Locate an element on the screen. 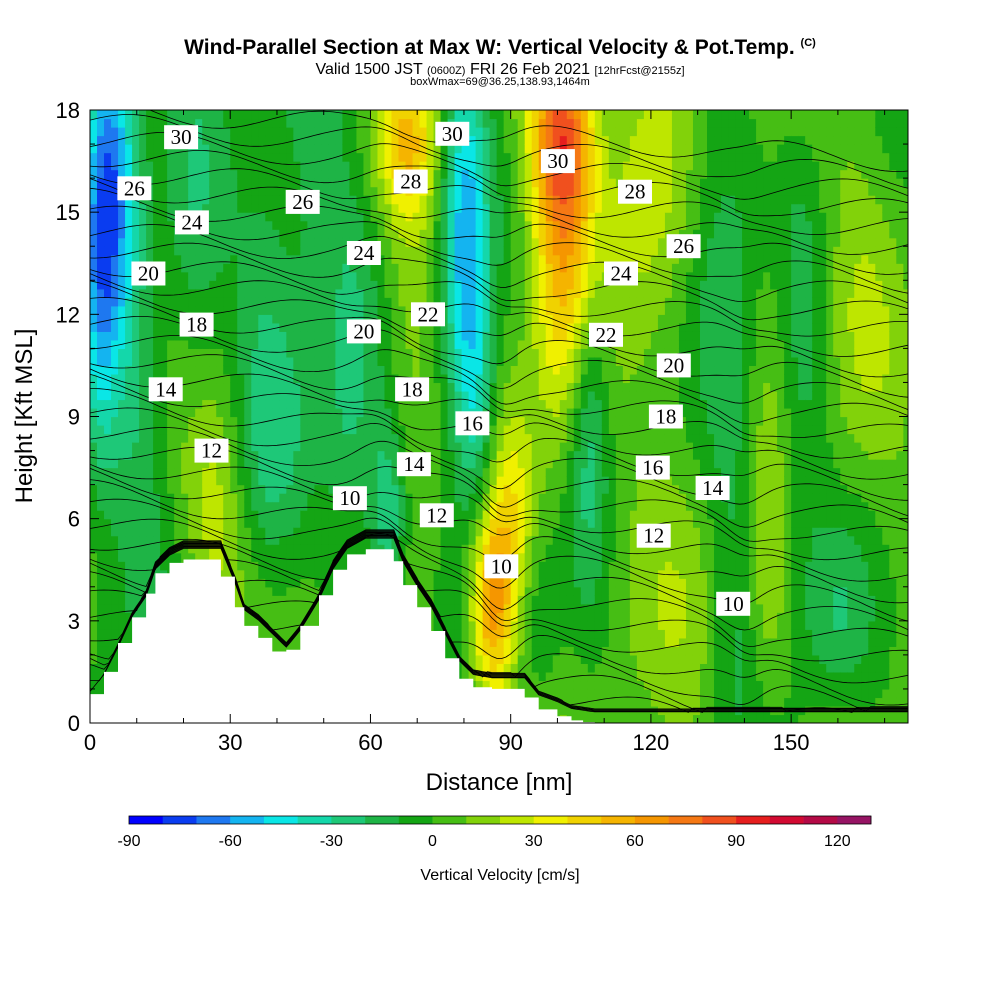 Image resolution: width=1000 pixels, height=1000 pixels. copyright-mark: (C) is located at coordinates (808, 43).